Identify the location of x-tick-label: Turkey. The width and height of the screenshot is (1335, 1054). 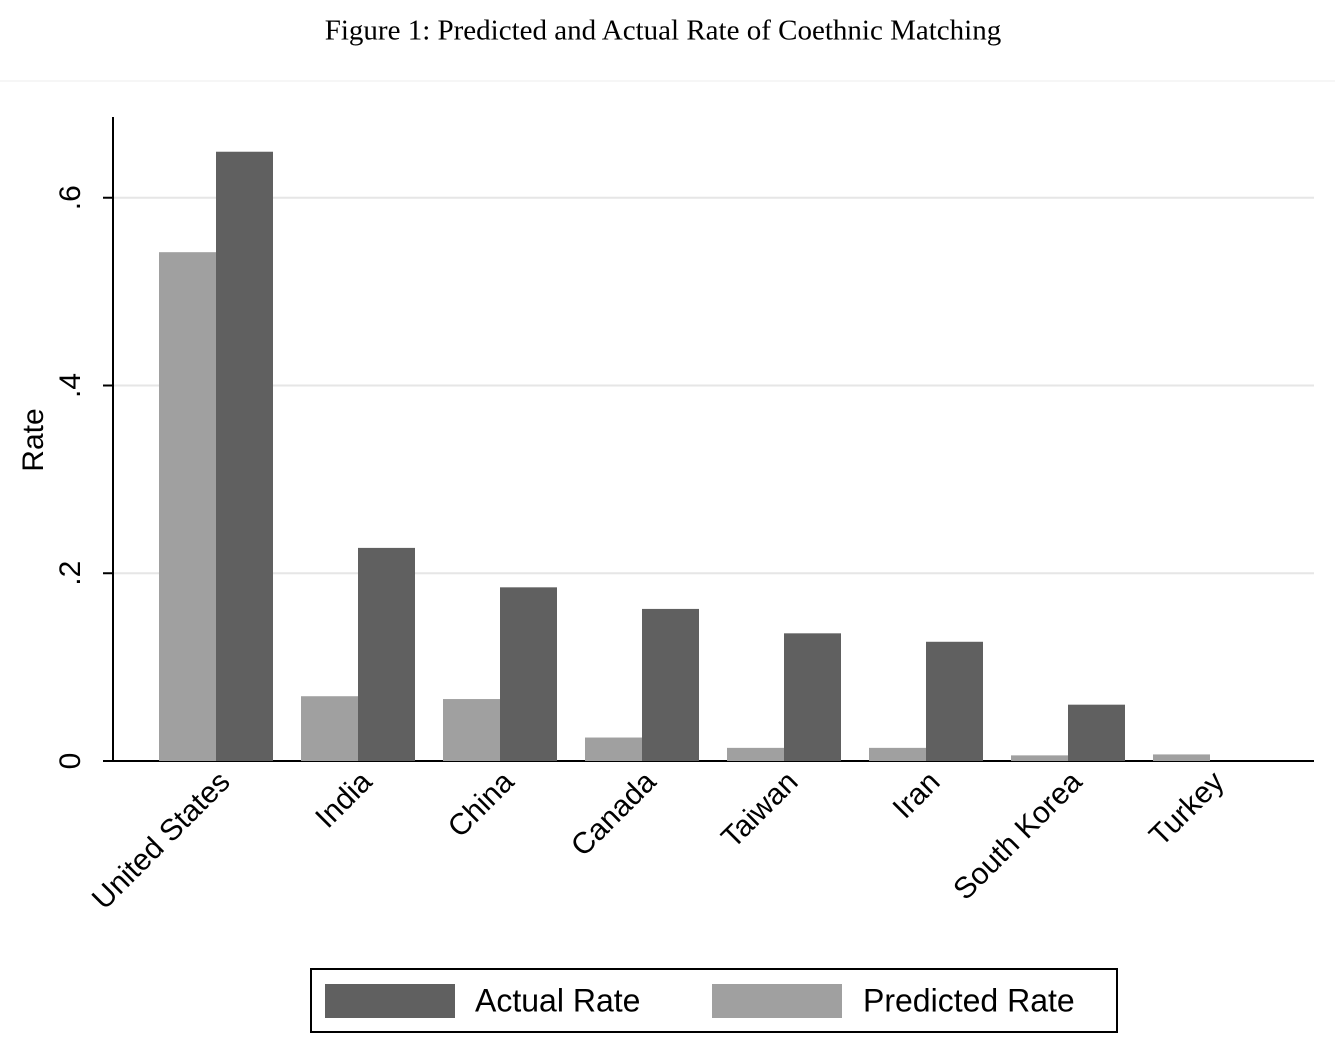
(1186, 808).